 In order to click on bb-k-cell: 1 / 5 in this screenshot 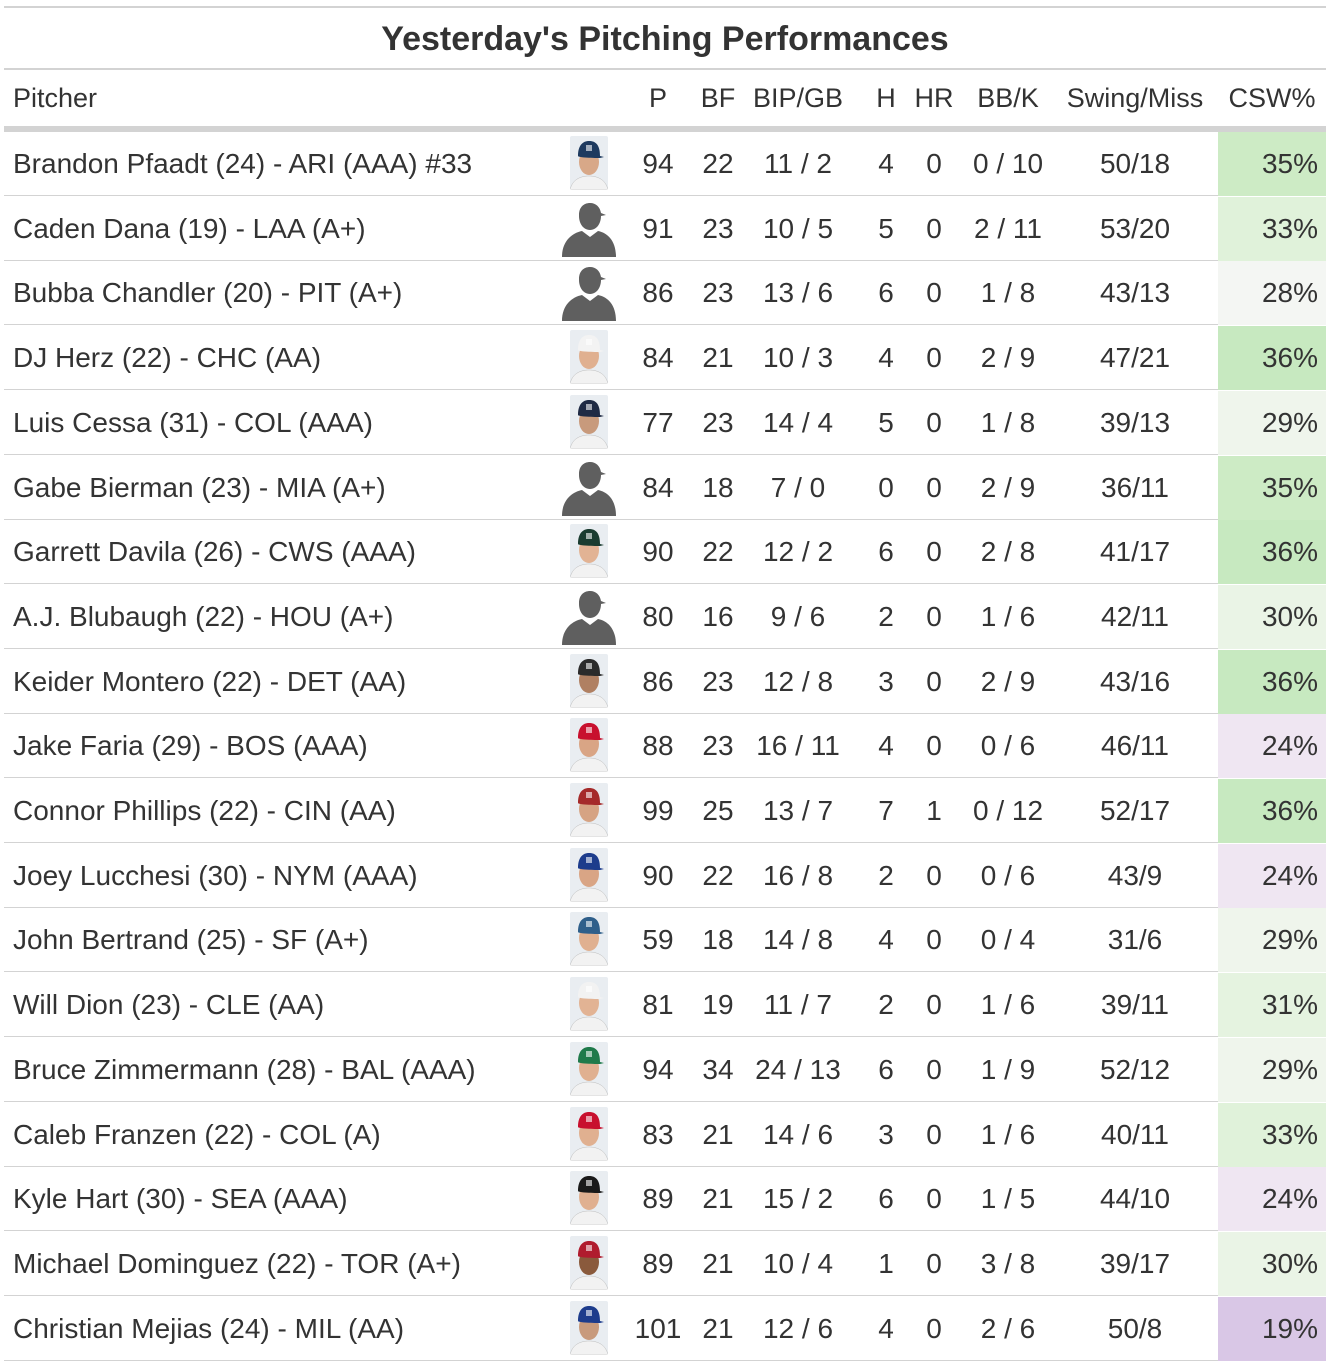, I will do `click(1008, 1199)`.